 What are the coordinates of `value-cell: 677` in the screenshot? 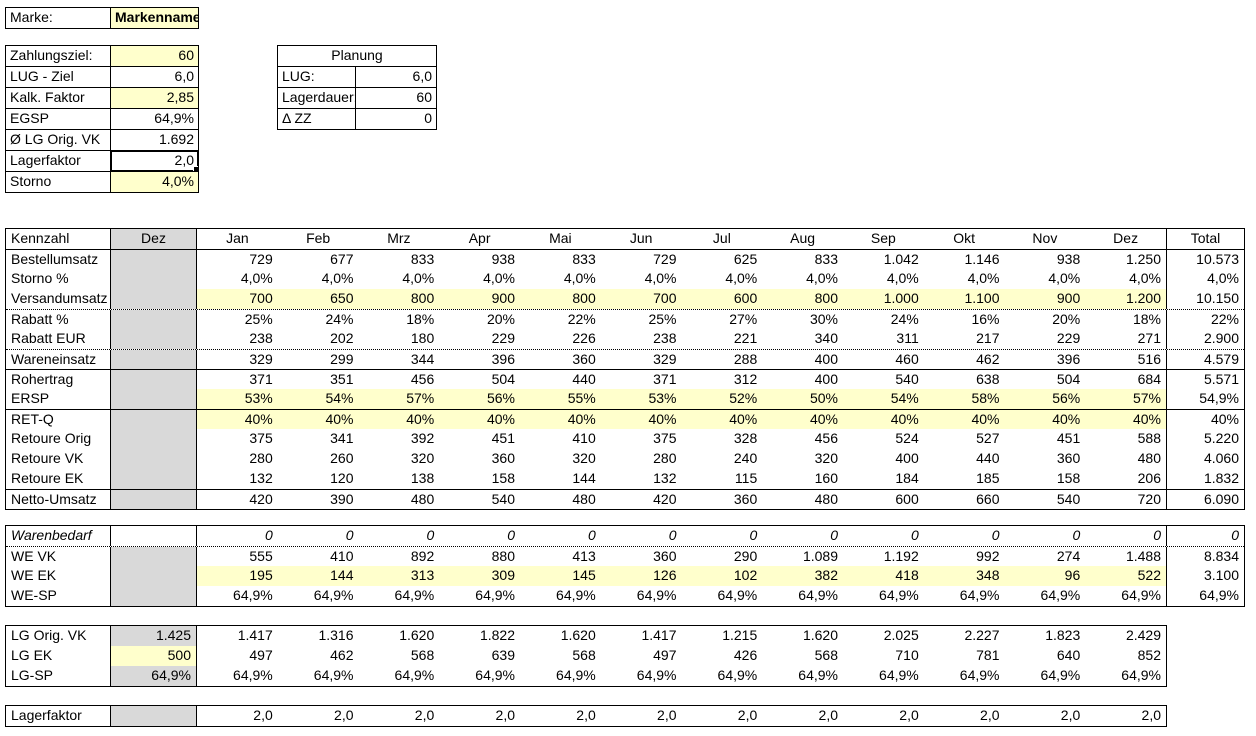 It's located at (342, 259).